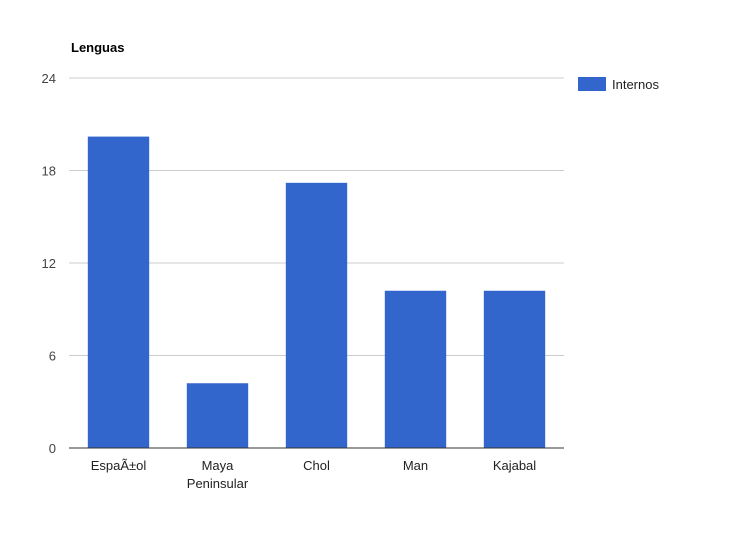  What do you see at coordinates (52, 448) in the screenshot?
I see `y-tick-label: 0` at bounding box center [52, 448].